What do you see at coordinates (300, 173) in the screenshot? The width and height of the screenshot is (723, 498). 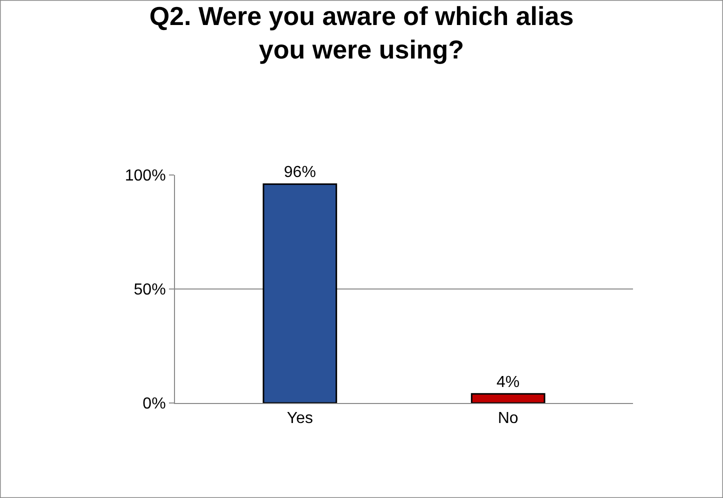 I see `data-label: 96%` at bounding box center [300, 173].